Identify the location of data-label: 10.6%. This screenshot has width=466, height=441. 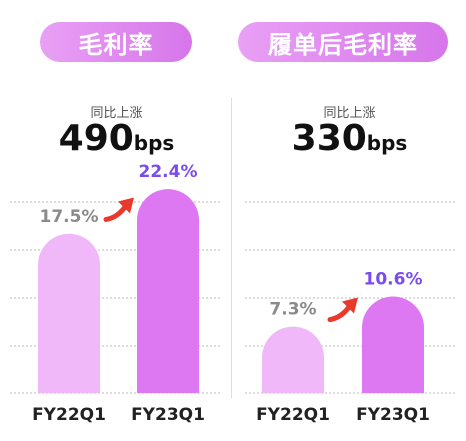
(393, 280).